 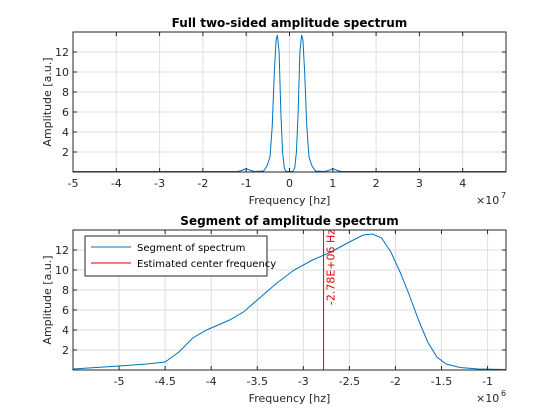 I want to click on legend-box, so click(x=176, y=256).